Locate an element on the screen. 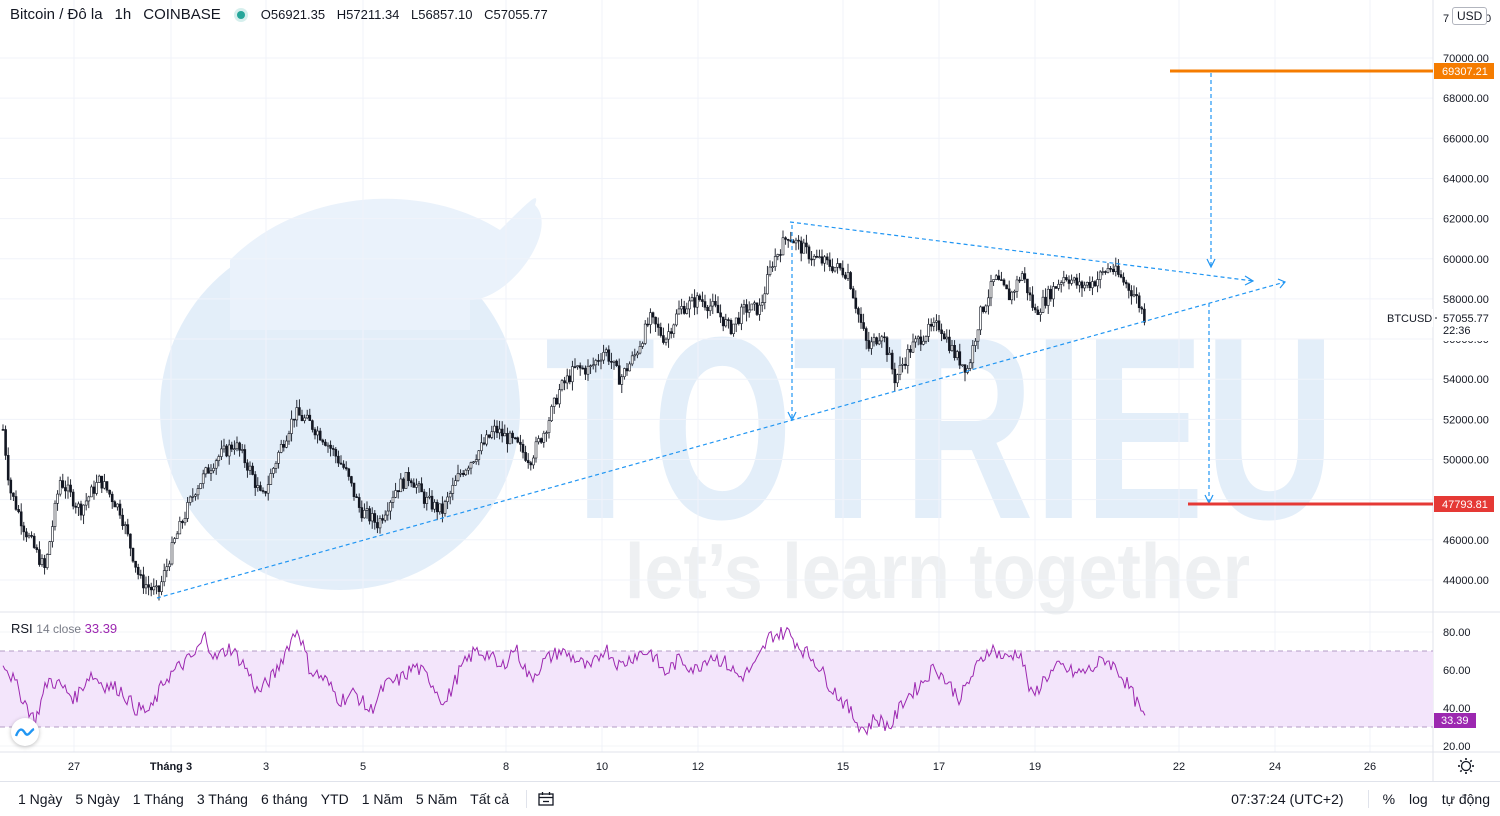  ohlc-values: O56921.35 H57211.34 L56857.10 C57055.77 is located at coordinates (408, 14).